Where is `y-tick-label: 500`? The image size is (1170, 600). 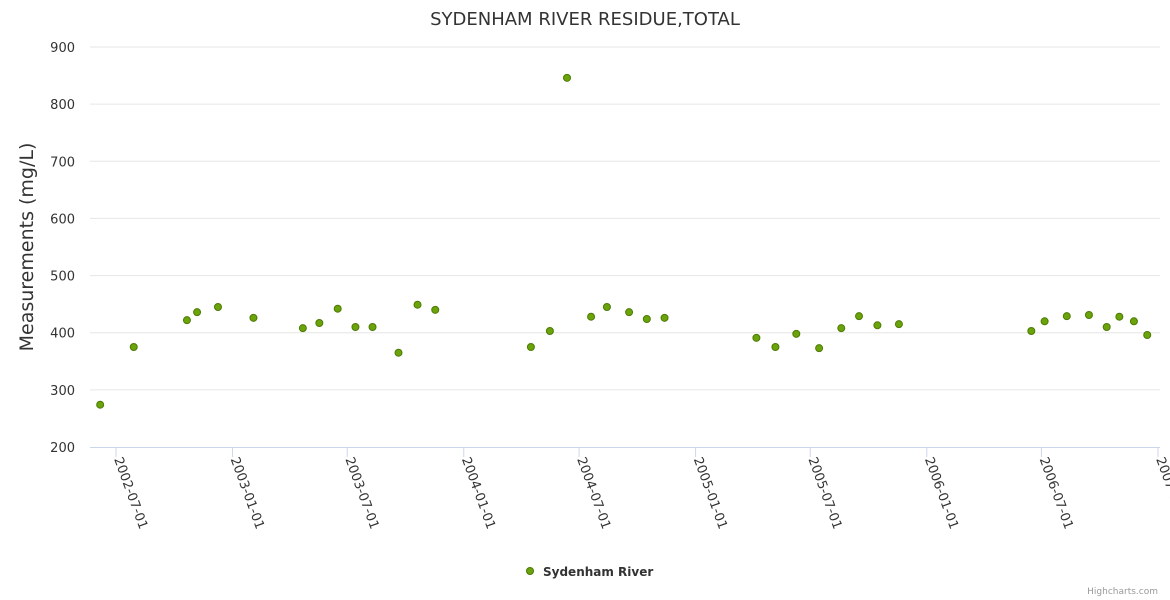 y-tick-label: 500 is located at coordinates (62, 277).